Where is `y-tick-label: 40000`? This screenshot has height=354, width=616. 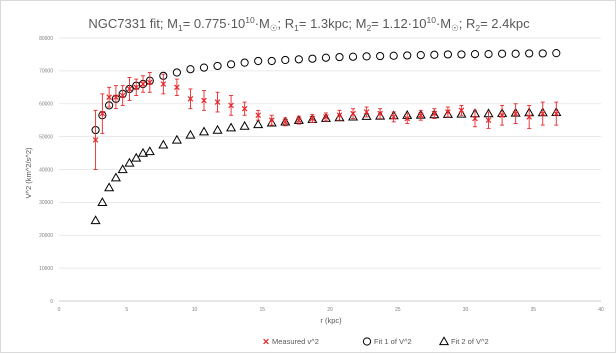
y-tick-label: 40000 is located at coordinates (46, 170).